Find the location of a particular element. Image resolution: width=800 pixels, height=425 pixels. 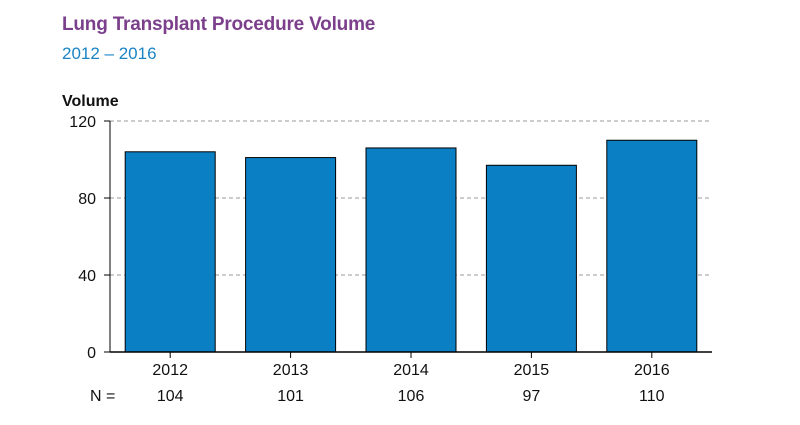

bar-2012 is located at coordinates (170, 252).